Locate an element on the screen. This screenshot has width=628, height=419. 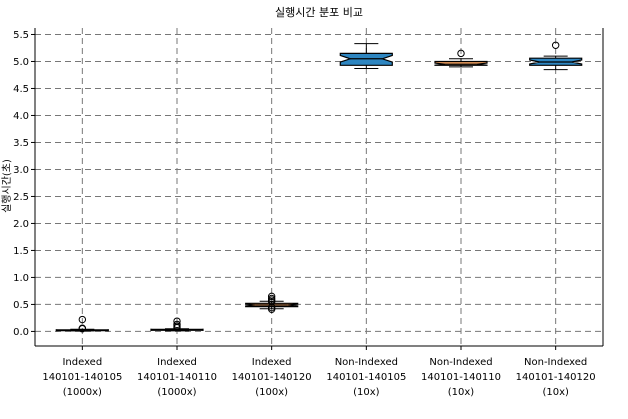
y-tick-label: 4.0 is located at coordinates (21, 116).